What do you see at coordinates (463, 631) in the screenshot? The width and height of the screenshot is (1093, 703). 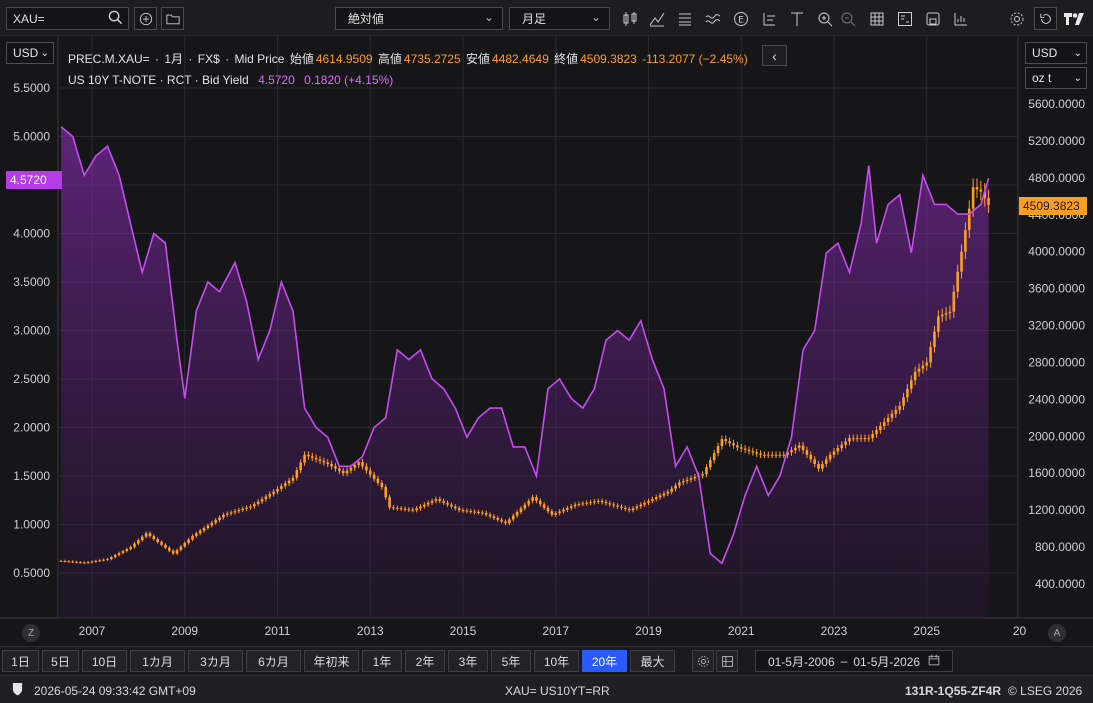 I see `x-axis-tick: 2015` at bounding box center [463, 631].